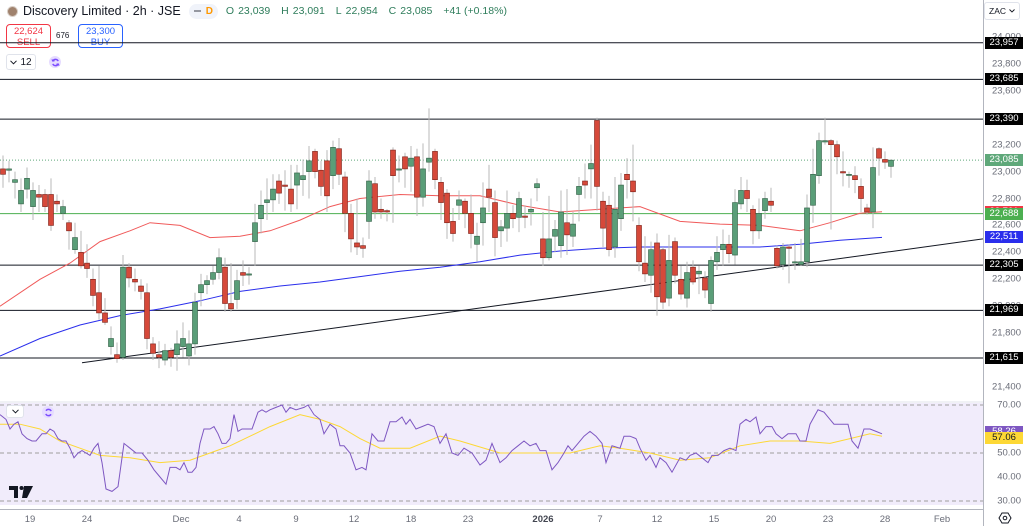  I want to click on change-value: +41 (+0.18%), so click(475, 11).